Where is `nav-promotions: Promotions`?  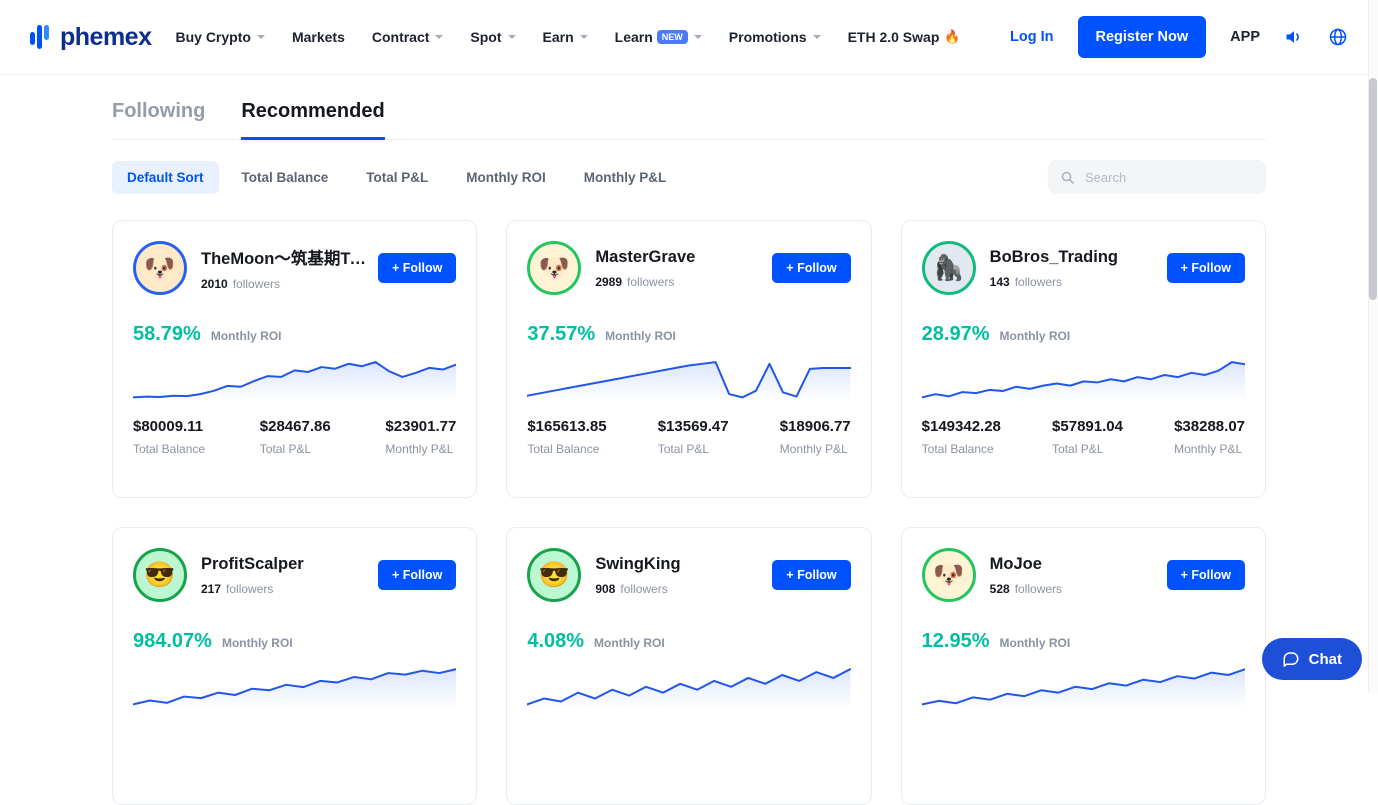
nav-promotions: Promotions is located at coordinates (775, 37).